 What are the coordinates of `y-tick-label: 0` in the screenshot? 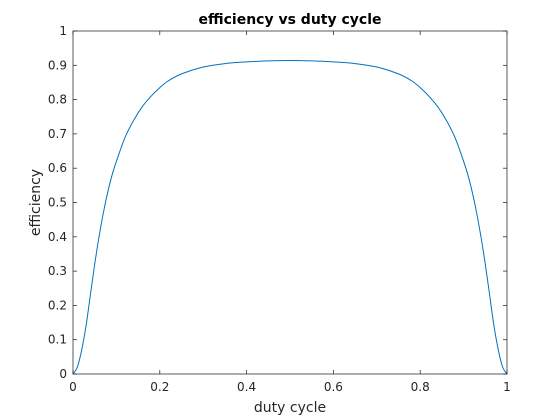 It's located at (63, 374).